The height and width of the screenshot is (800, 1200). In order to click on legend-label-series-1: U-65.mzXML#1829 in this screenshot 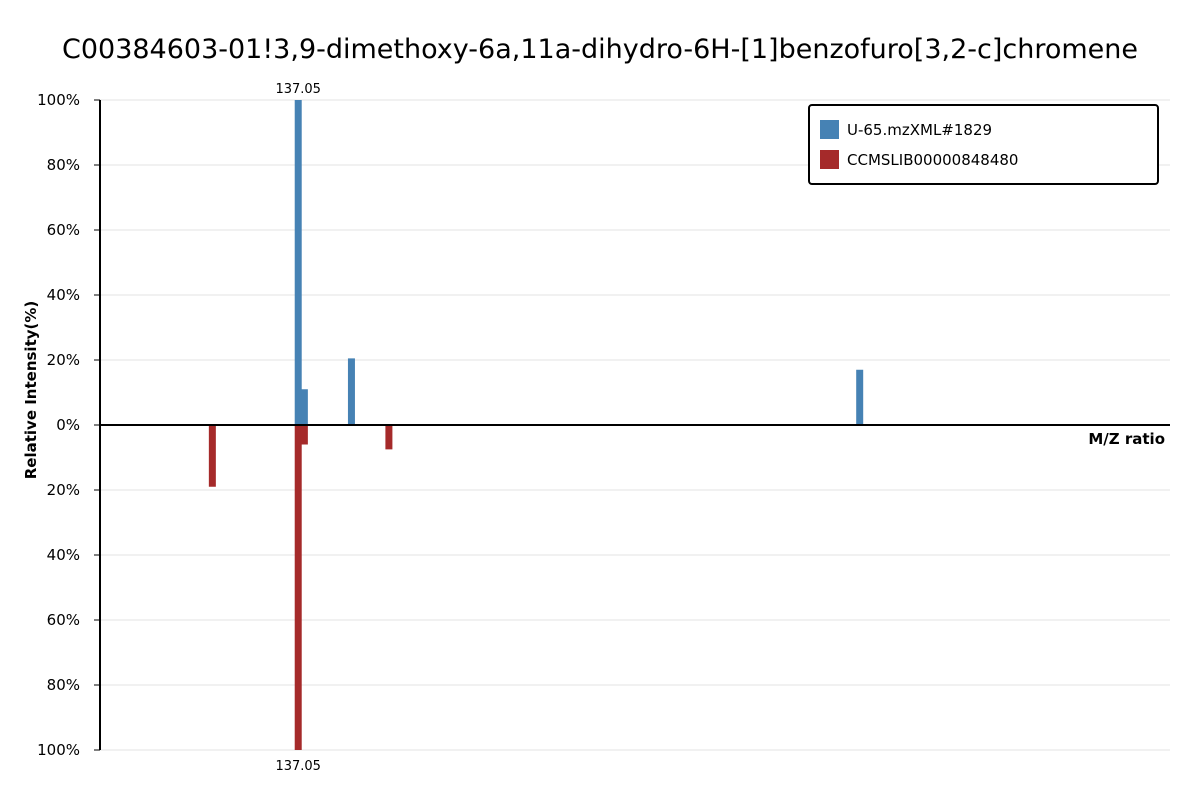, I will do `click(919, 130)`.